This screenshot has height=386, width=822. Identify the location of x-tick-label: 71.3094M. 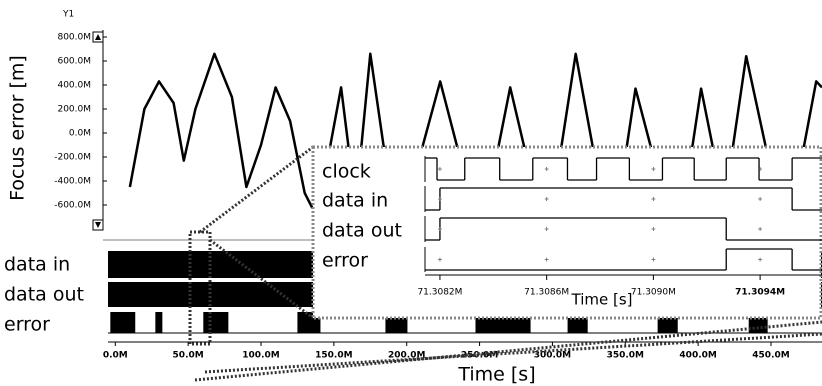
(760, 293).